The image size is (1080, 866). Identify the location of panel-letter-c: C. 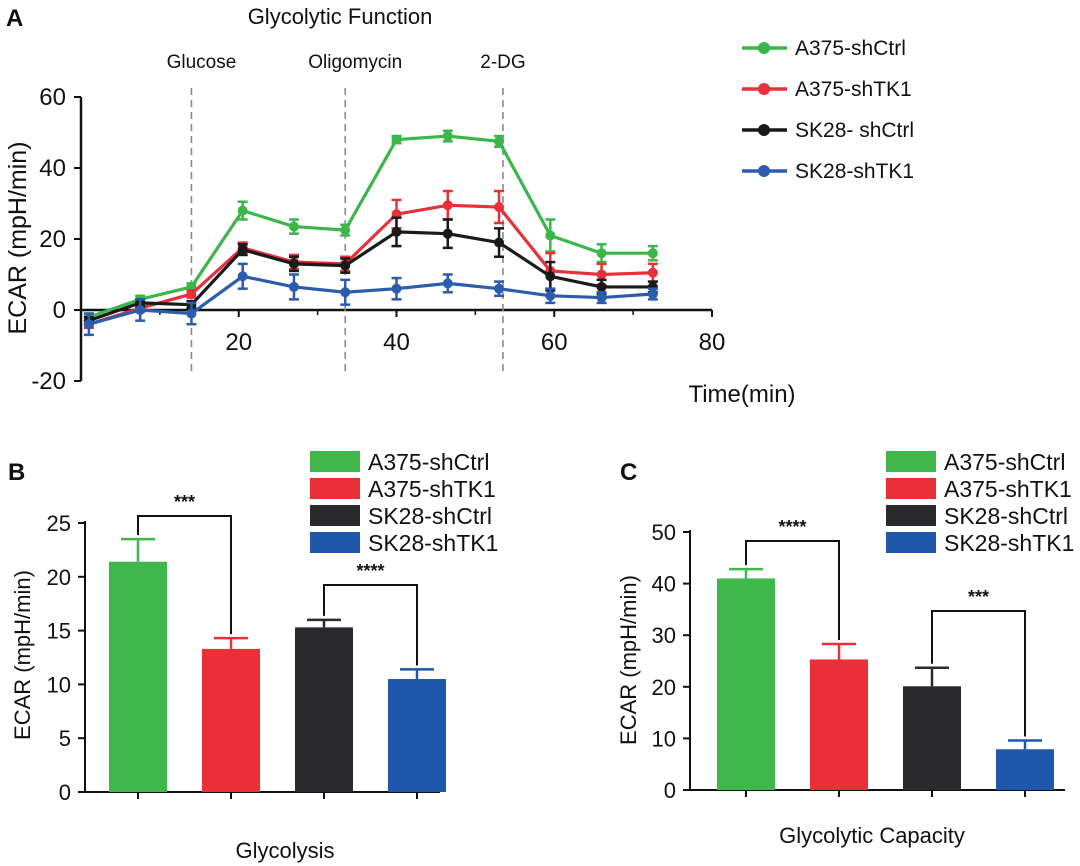
(628, 472).